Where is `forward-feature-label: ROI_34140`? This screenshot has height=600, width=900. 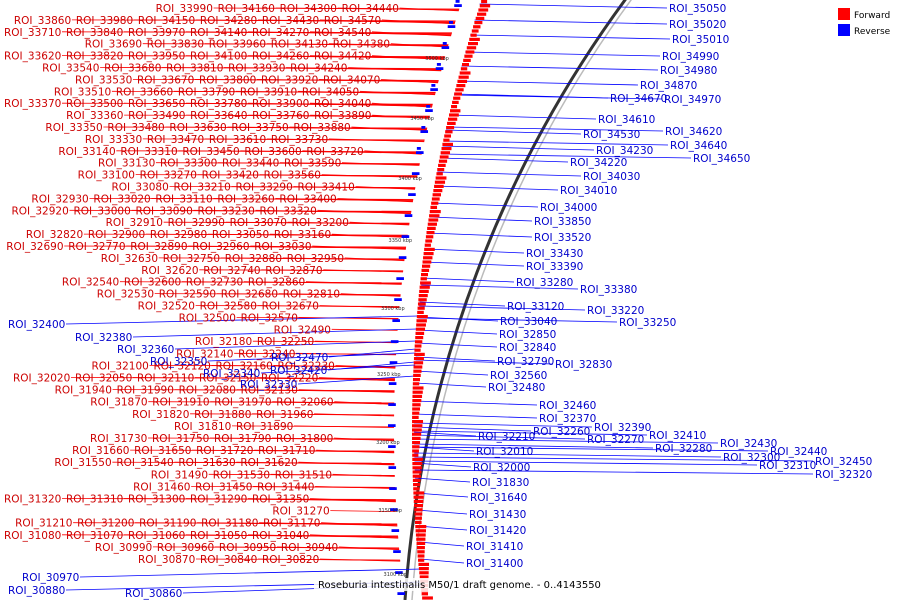 forward-feature-label: ROI_34140 is located at coordinates (218, 33).